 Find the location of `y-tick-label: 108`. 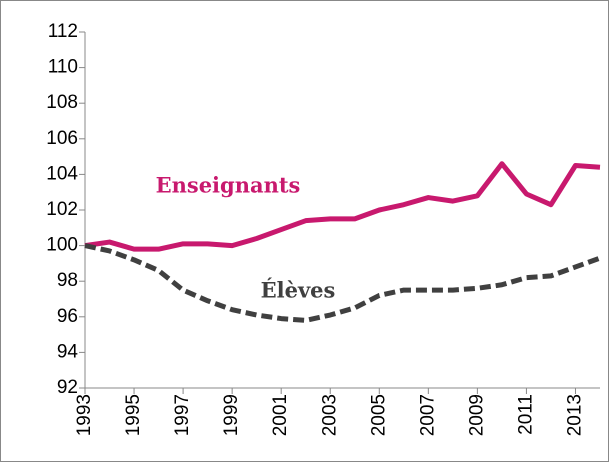

y-tick-label: 108 is located at coordinates (62, 102).